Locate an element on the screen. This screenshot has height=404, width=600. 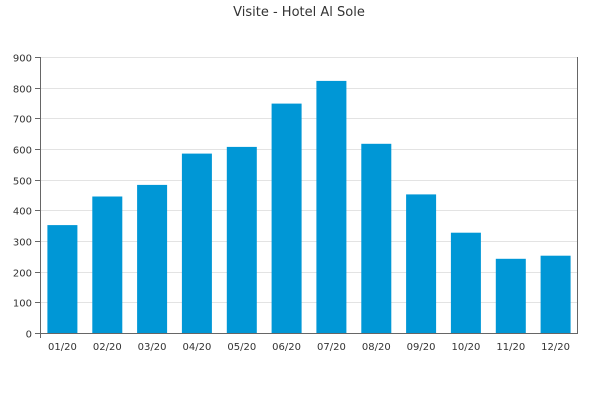
x-tick-label: 10/20 is located at coordinates (465, 347).